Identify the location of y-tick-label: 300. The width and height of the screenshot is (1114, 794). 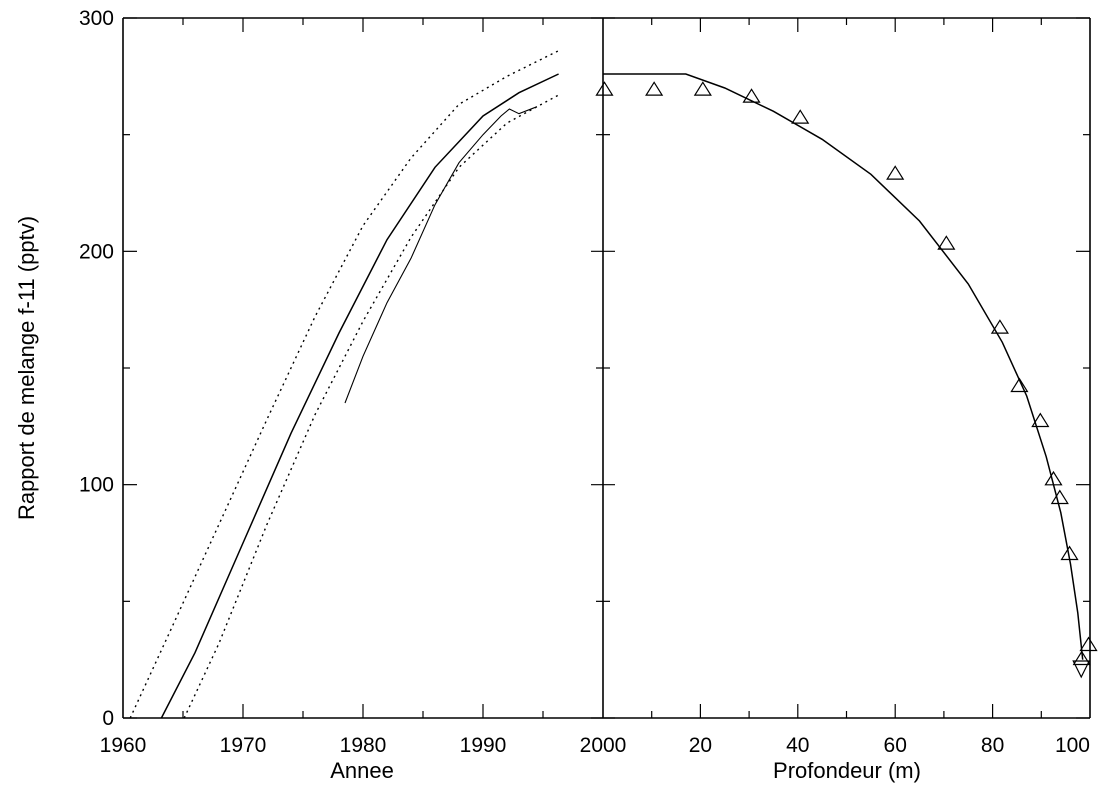
(96, 18).